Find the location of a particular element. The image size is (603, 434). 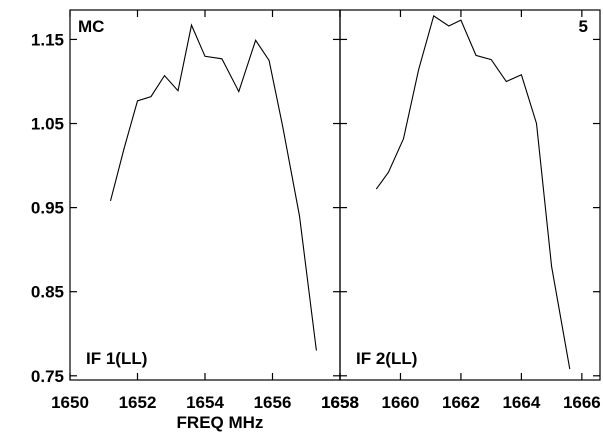

plot-number-label: 5 is located at coordinates (583, 26).